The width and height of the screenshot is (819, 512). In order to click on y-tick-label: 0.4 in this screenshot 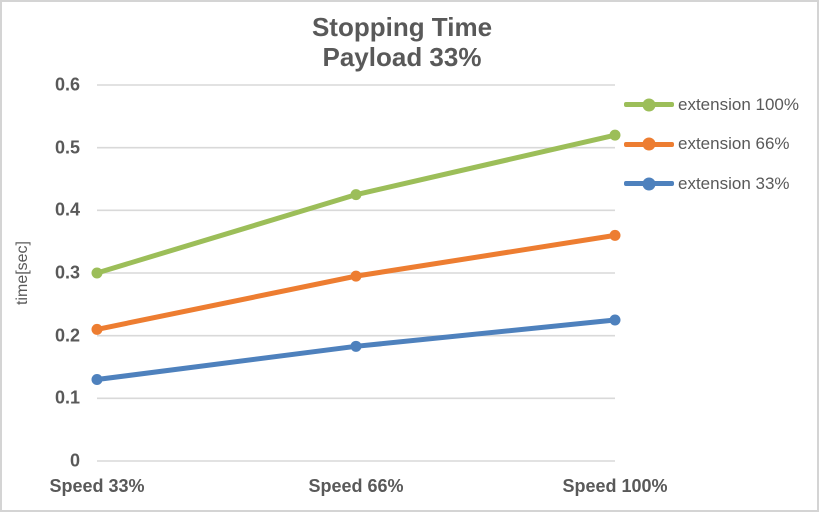, I will do `click(67, 209)`.